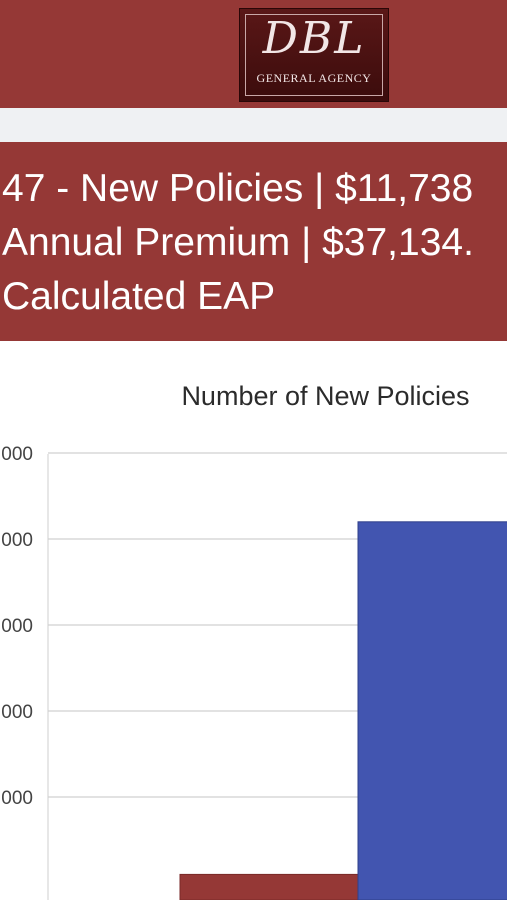 The width and height of the screenshot is (507, 900). Describe the element at coordinates (253, 125) in the screenshot. I see `nav-strip` at that location.